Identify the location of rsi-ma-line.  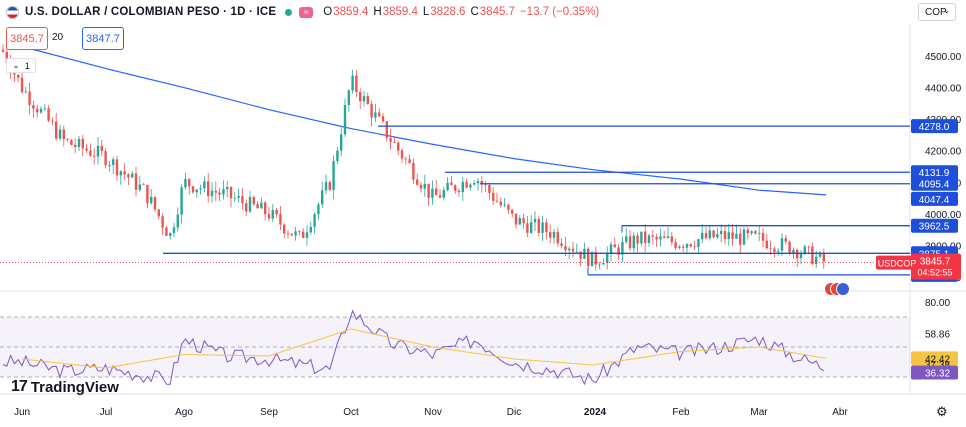
(424, 348).